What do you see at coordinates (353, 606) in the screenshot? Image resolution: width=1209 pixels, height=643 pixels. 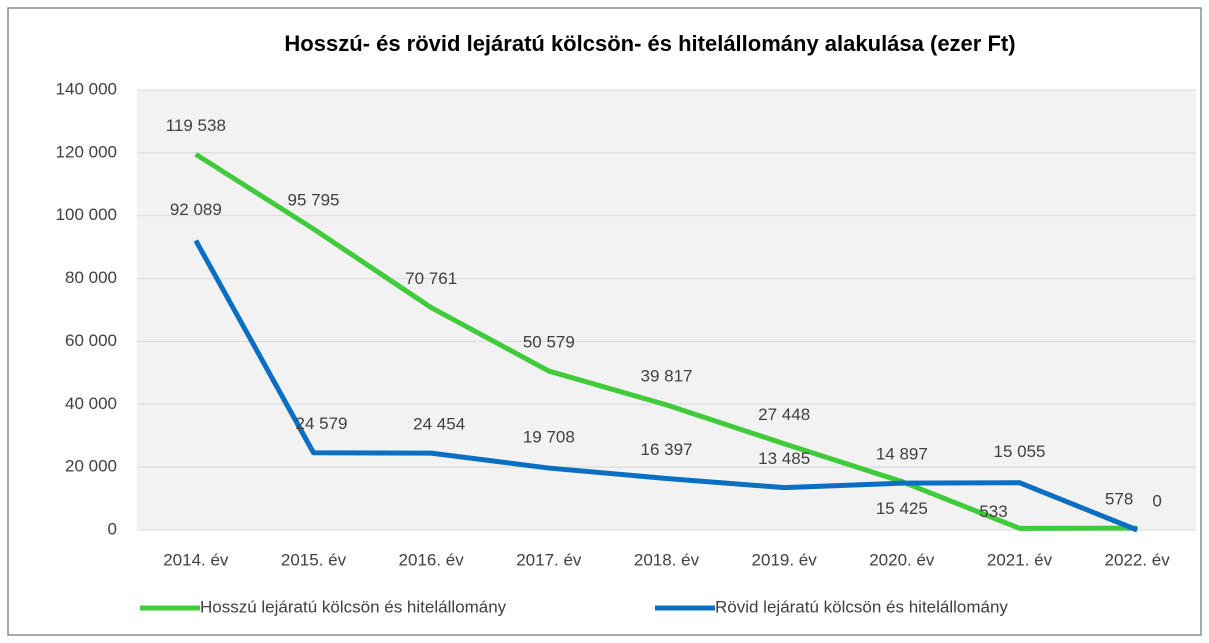 I see `legend-label: Hosszú lejáratú kölcsön és hitelállomány` at bounding box center [353, 606].